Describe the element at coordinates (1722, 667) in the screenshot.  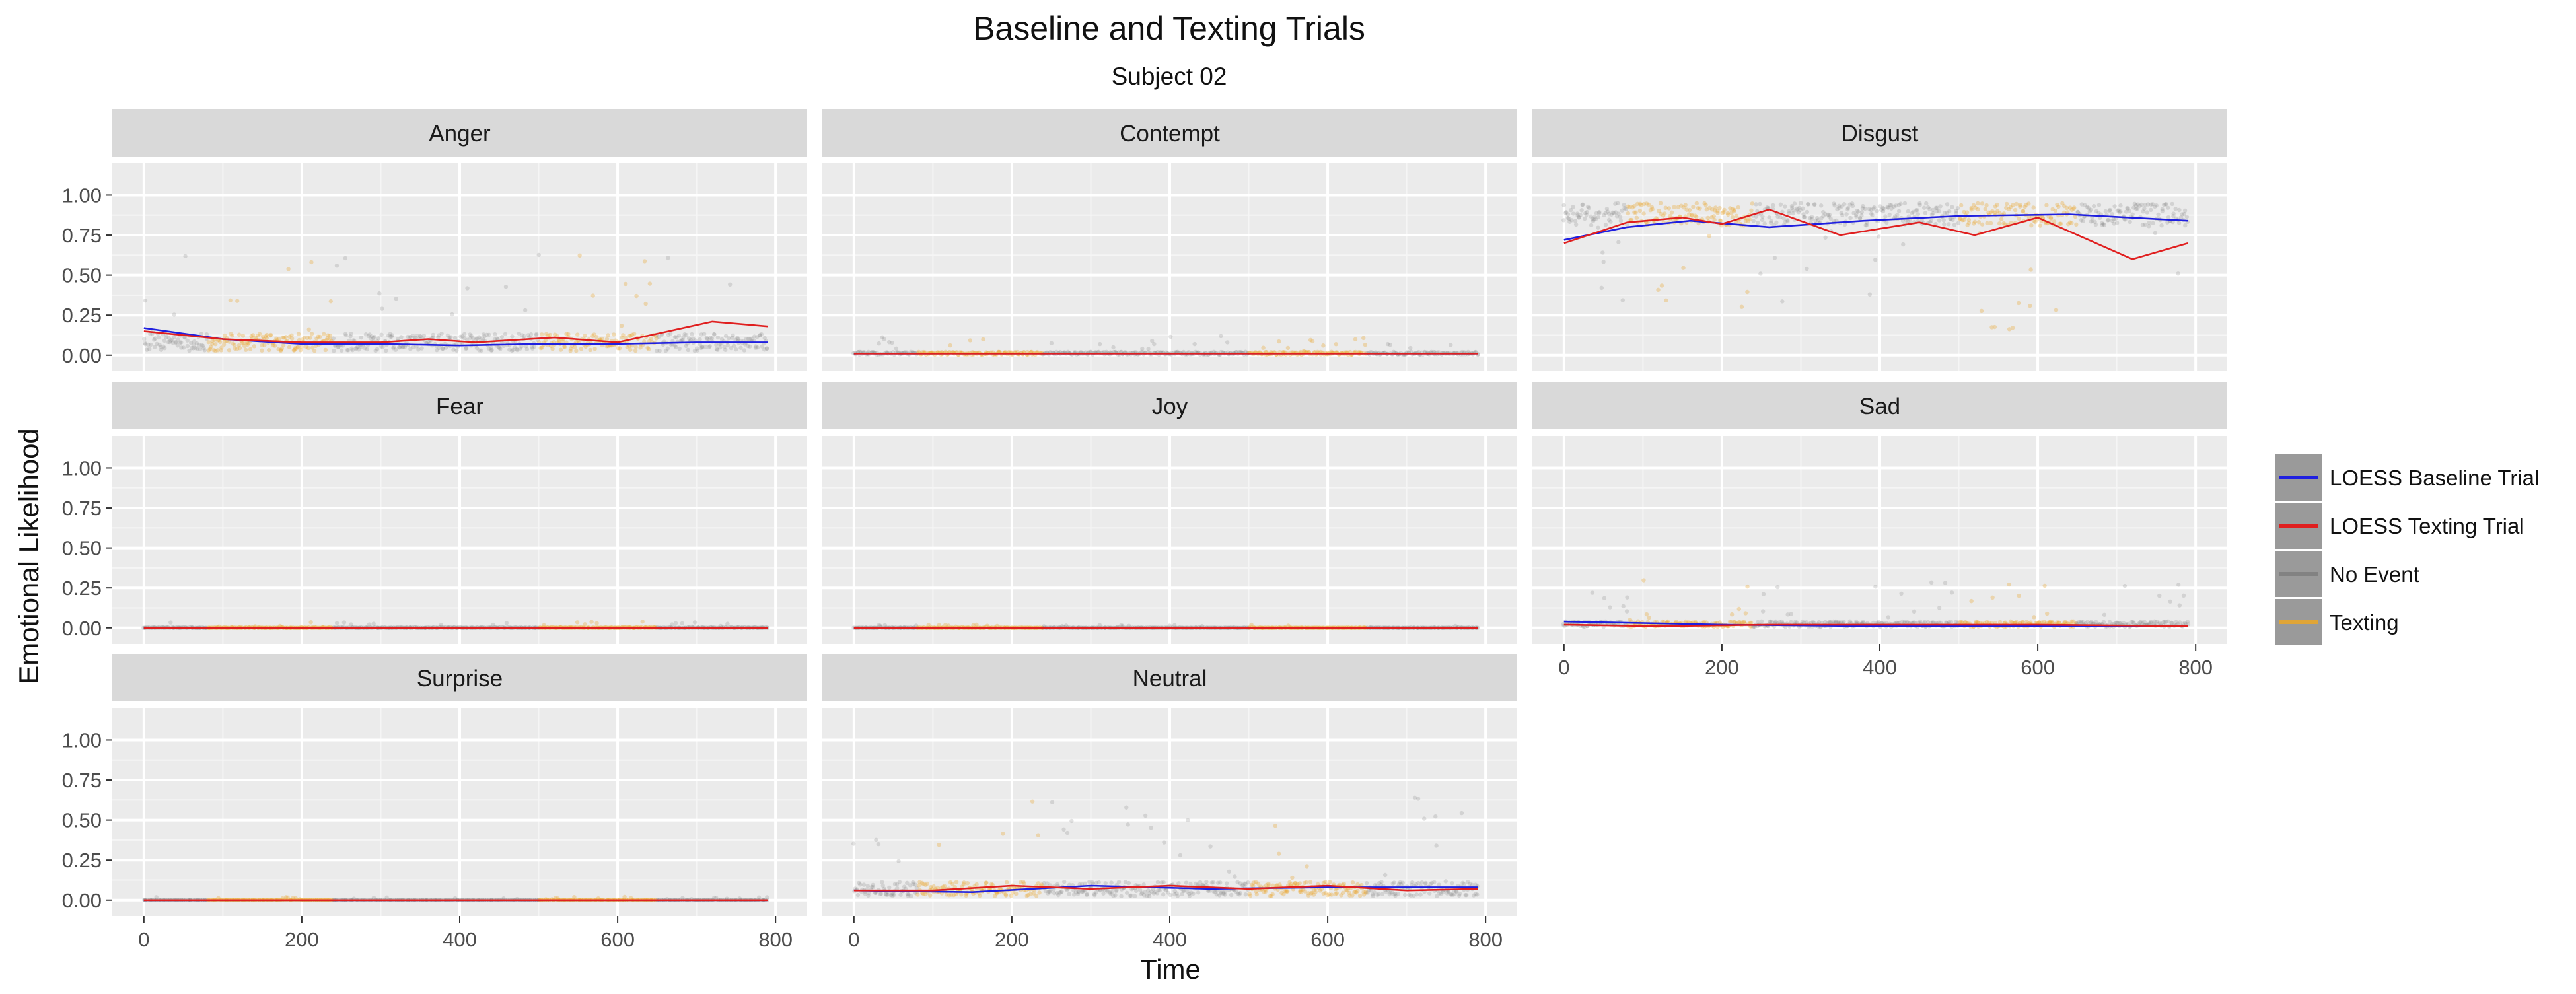
I see `x-tick-label: 200` at that location.